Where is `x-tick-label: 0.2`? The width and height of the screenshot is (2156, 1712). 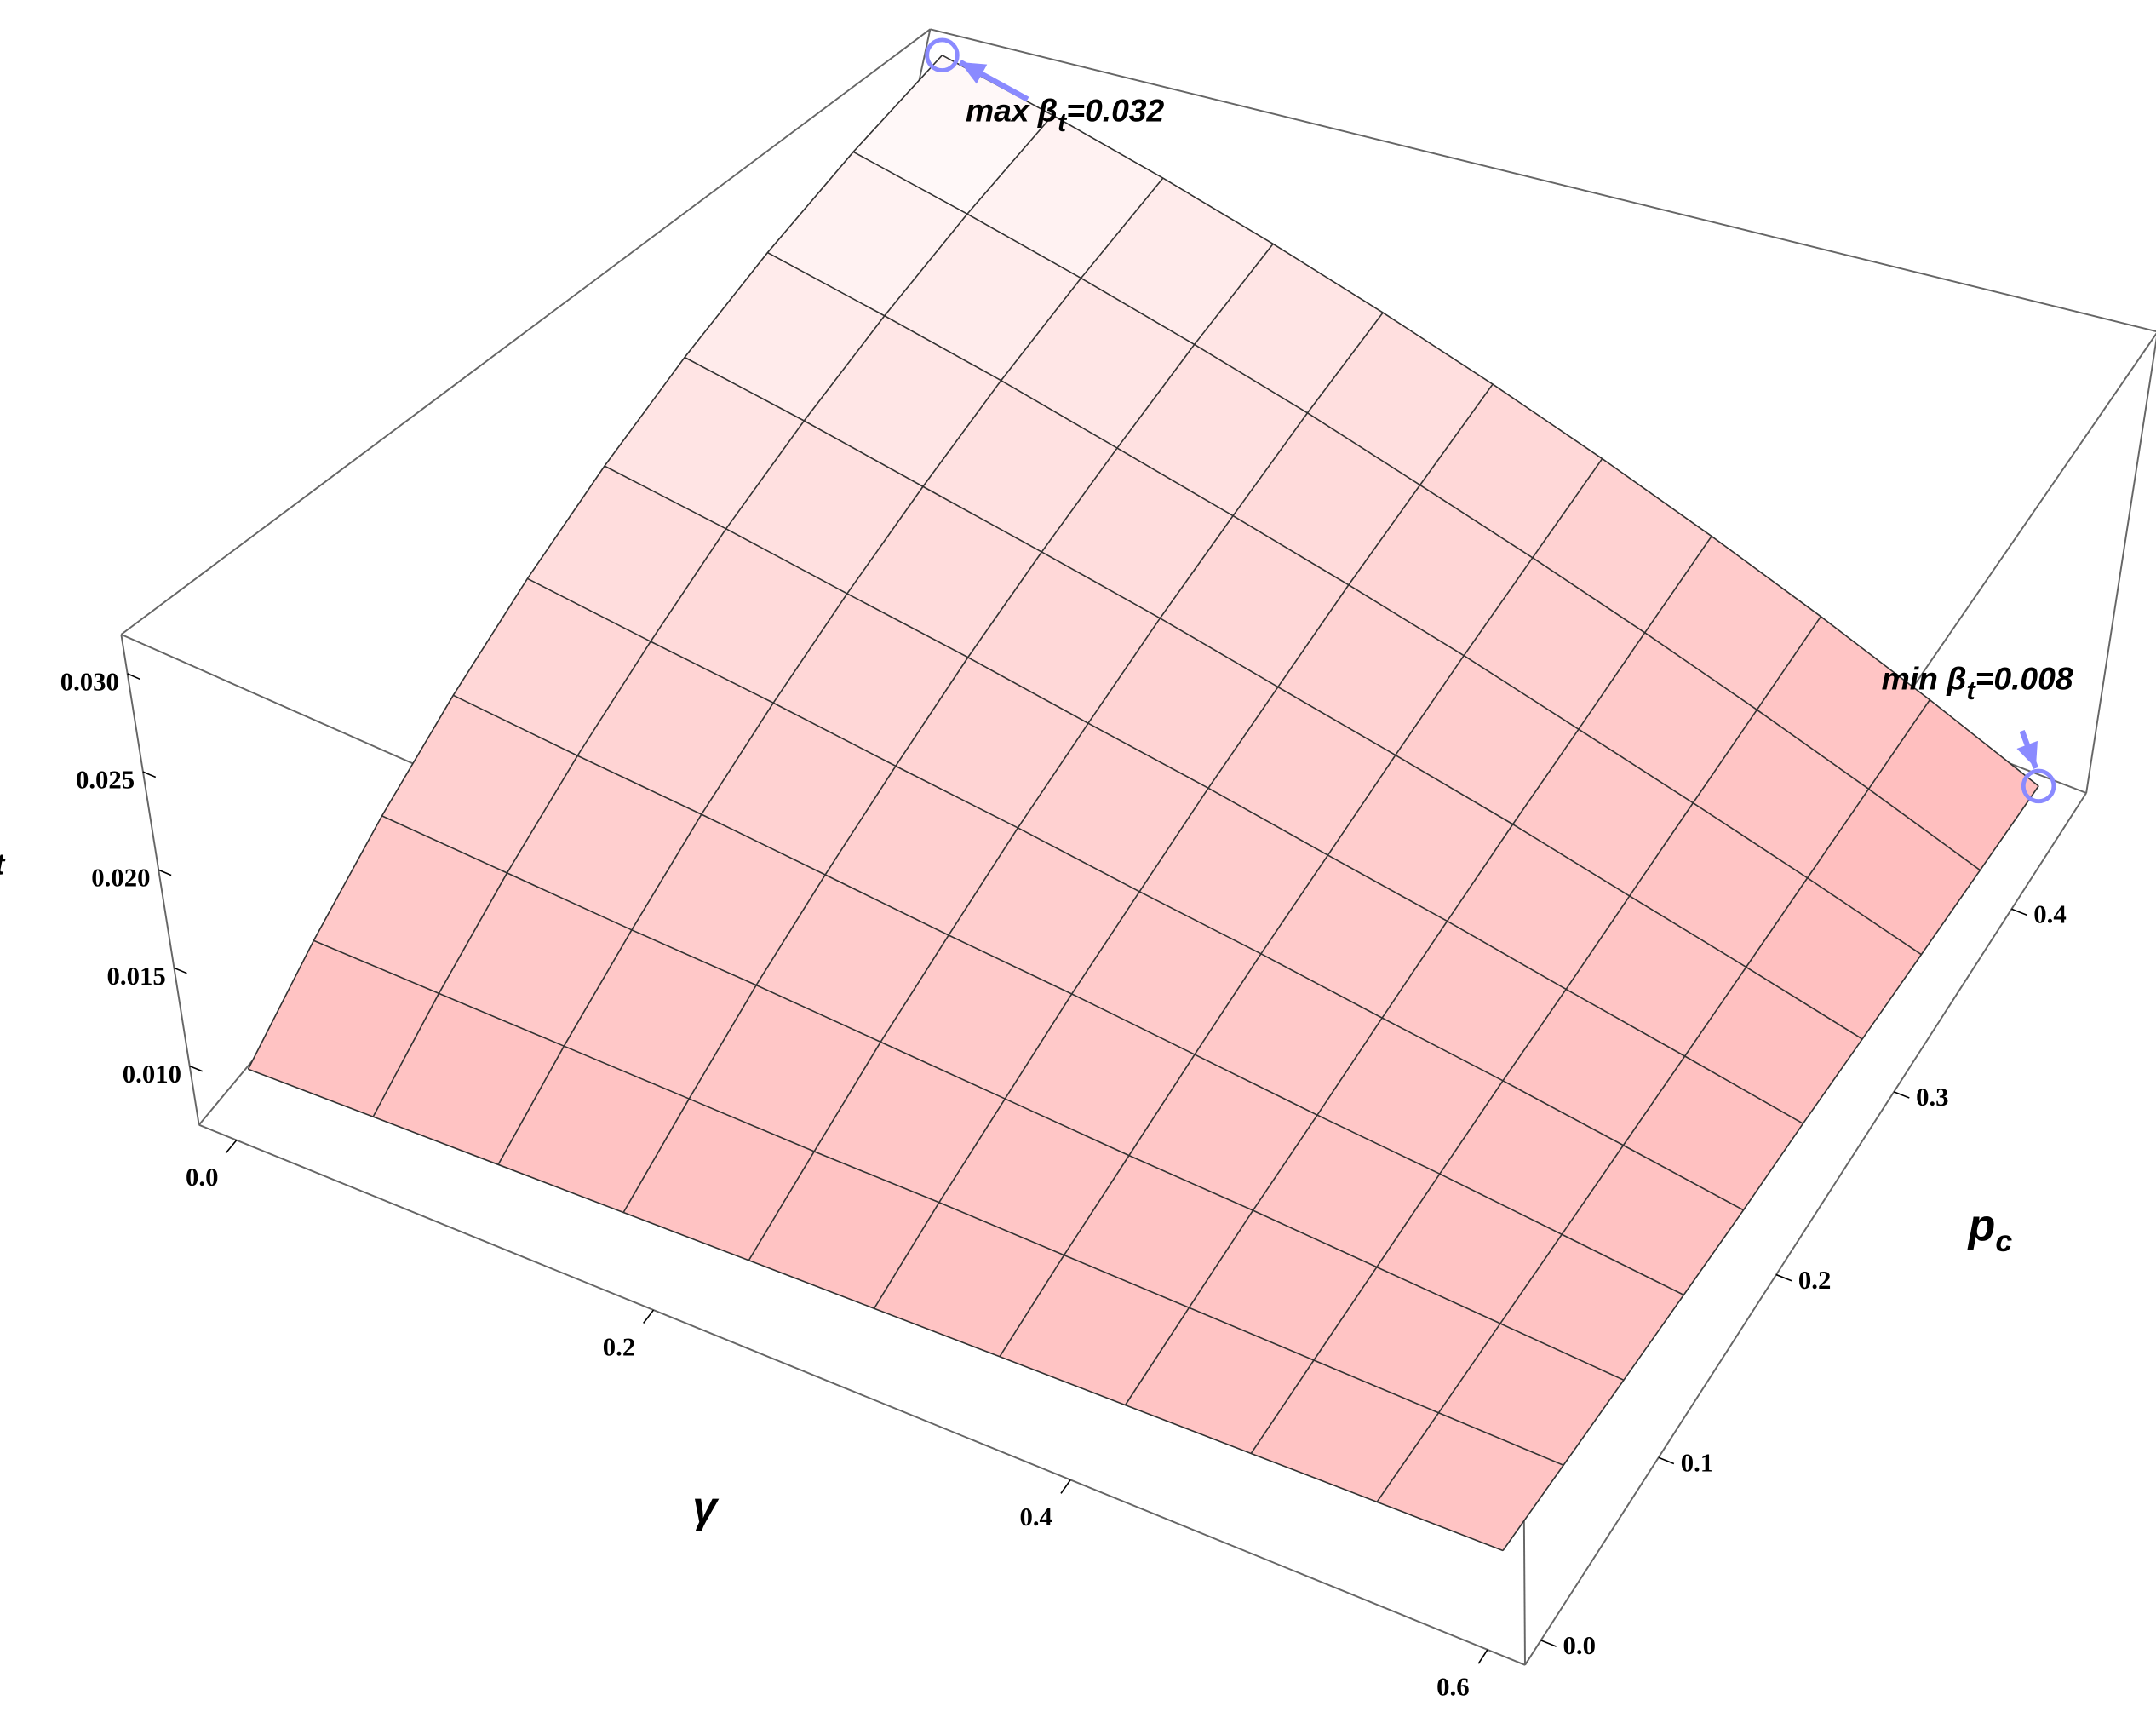
x-tick-label: 0.2 is located at coordinates (619, 1347).